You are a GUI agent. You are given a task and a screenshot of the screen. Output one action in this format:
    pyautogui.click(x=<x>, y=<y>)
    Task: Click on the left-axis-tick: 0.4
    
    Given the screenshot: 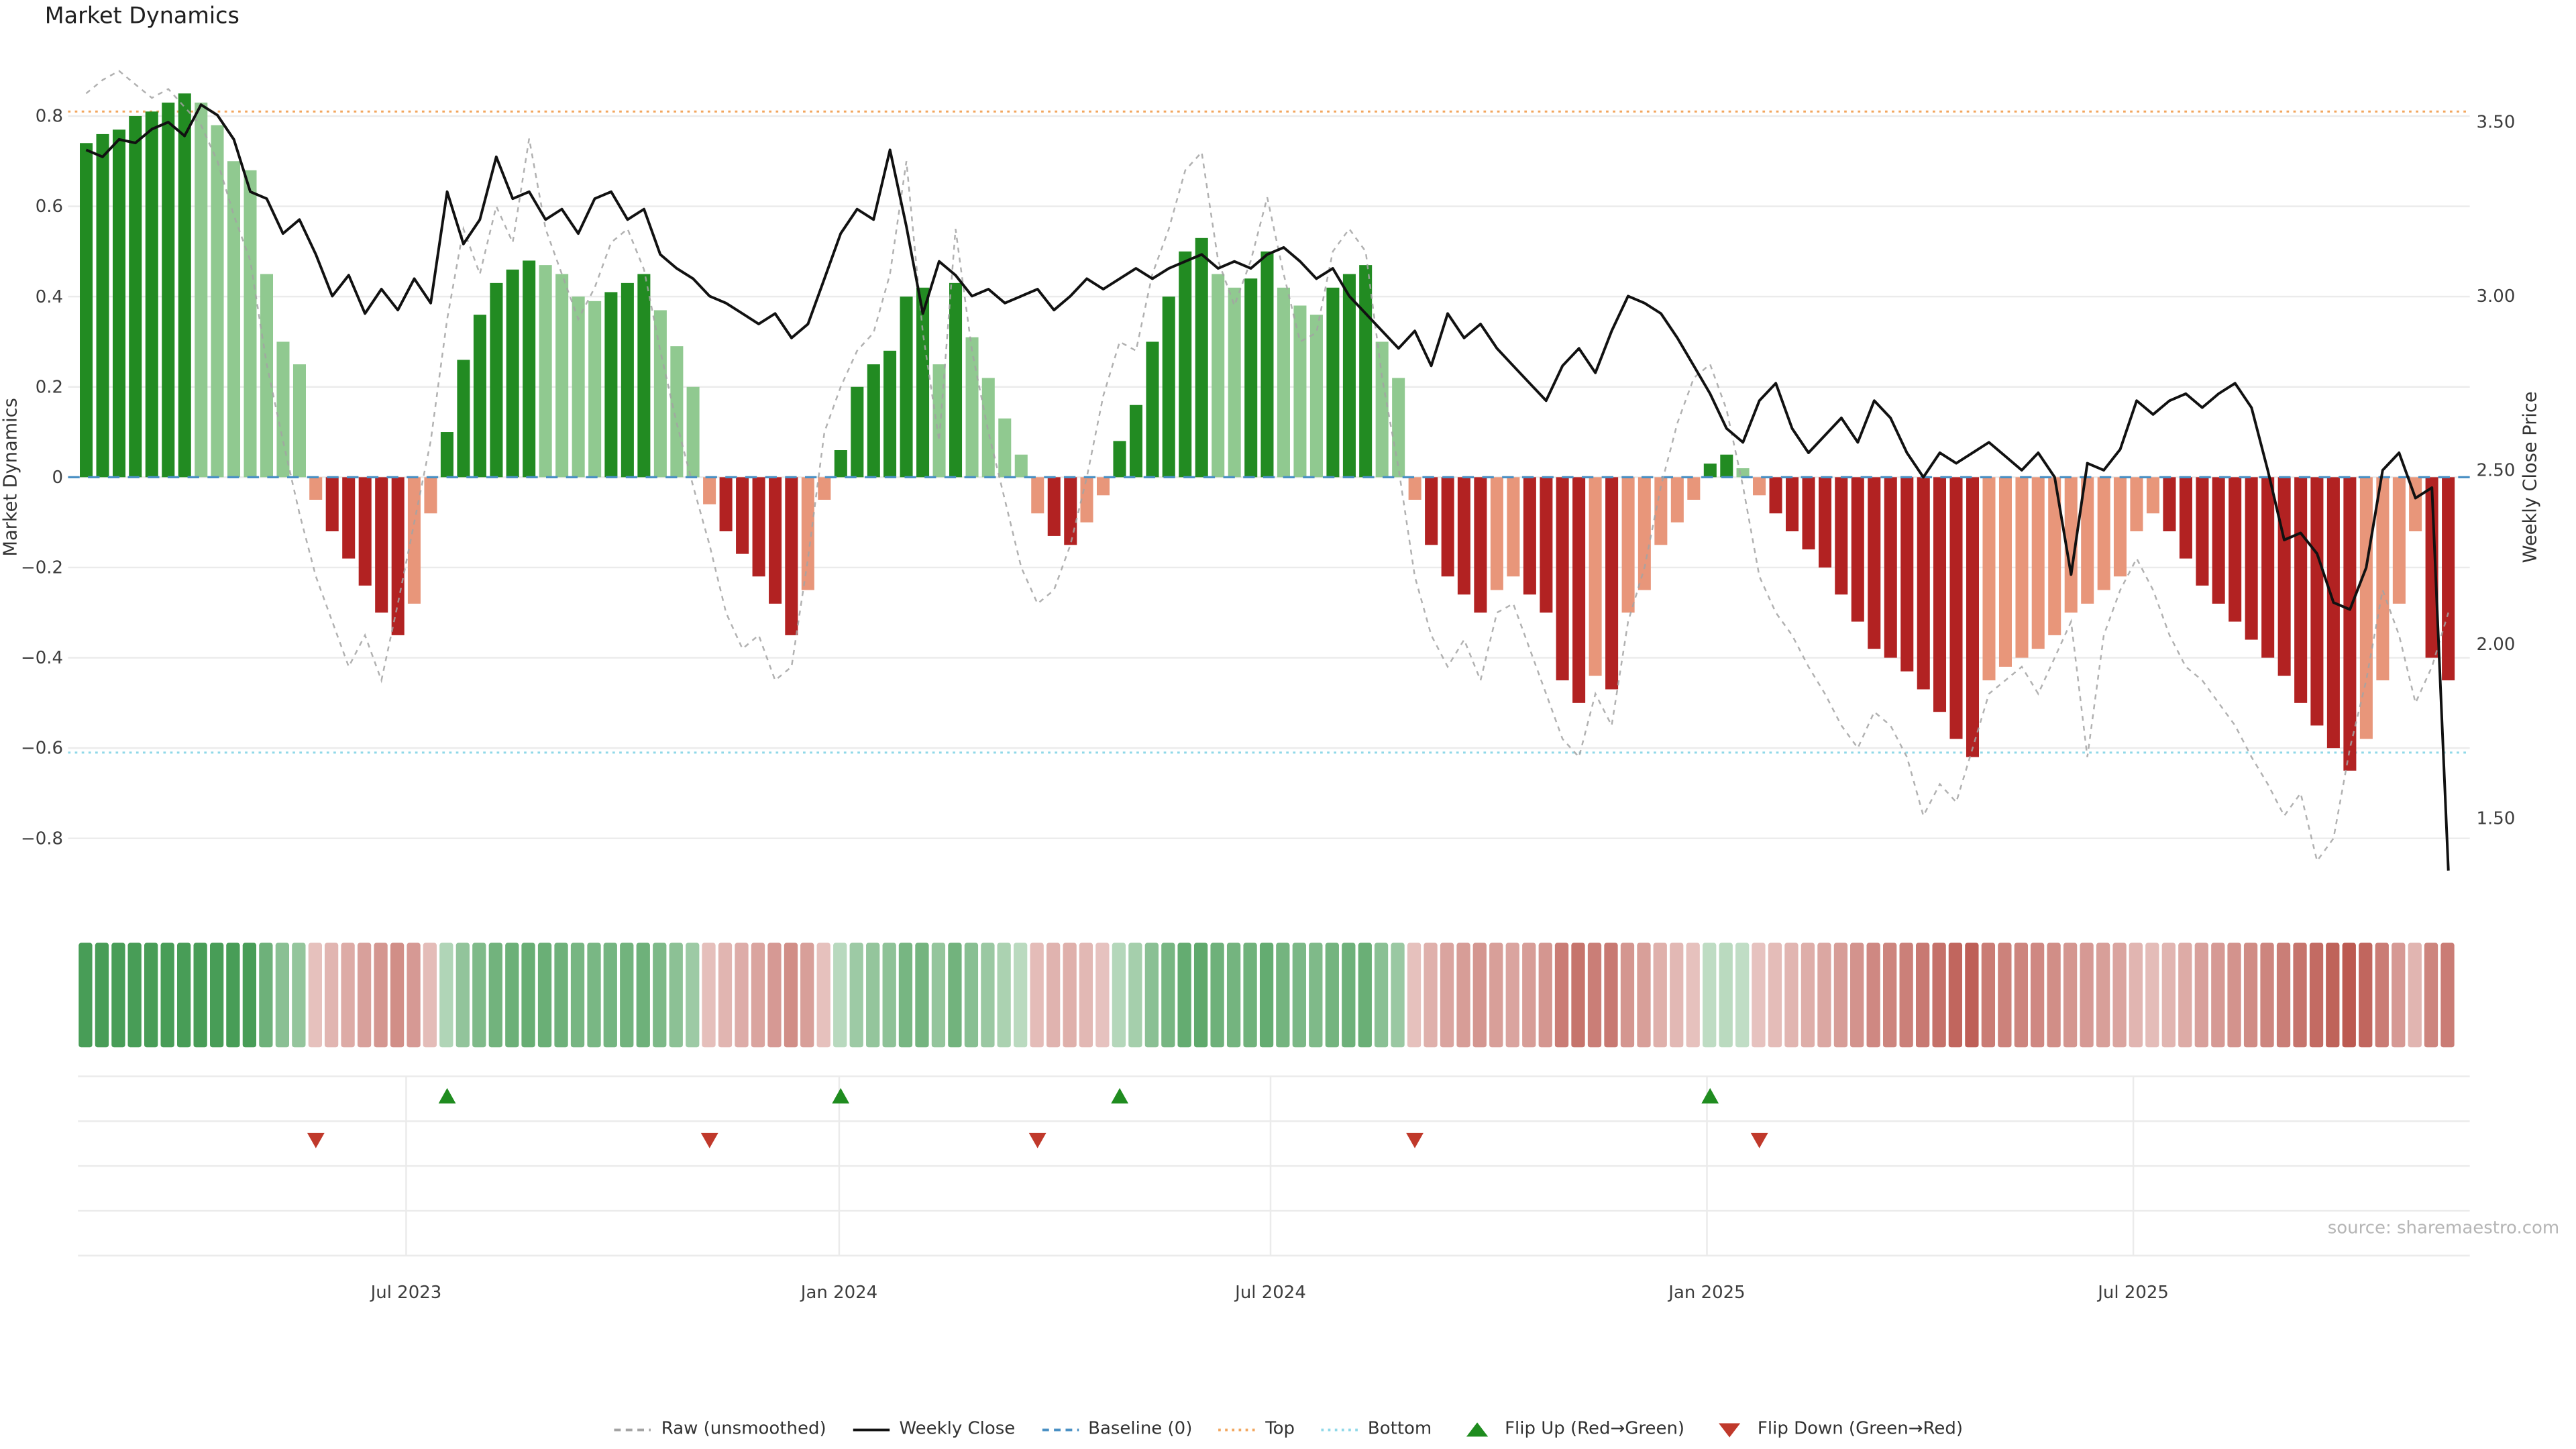 What is the action you would take?
    pyautogui.click(x=49, y=297)
    